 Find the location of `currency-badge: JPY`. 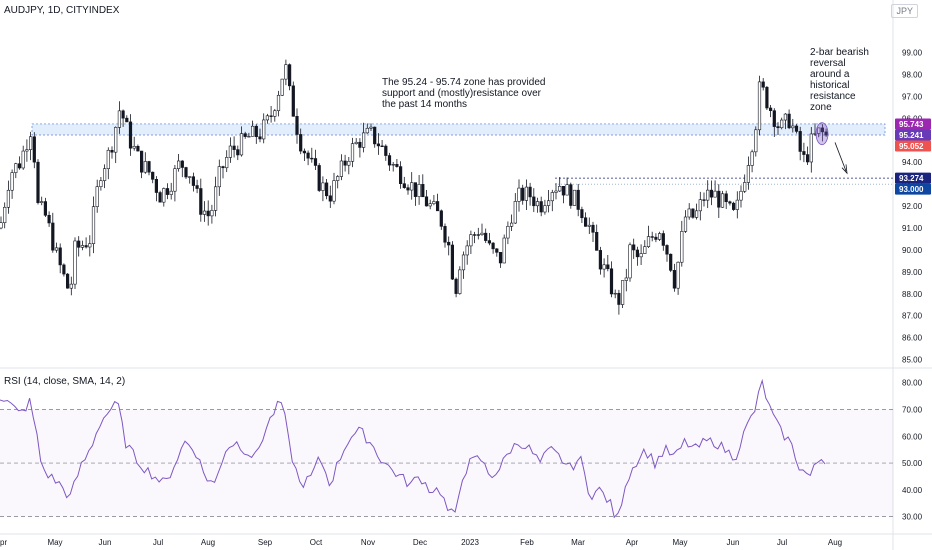

currency-badge: JPY is located at coordinates (904, 11).